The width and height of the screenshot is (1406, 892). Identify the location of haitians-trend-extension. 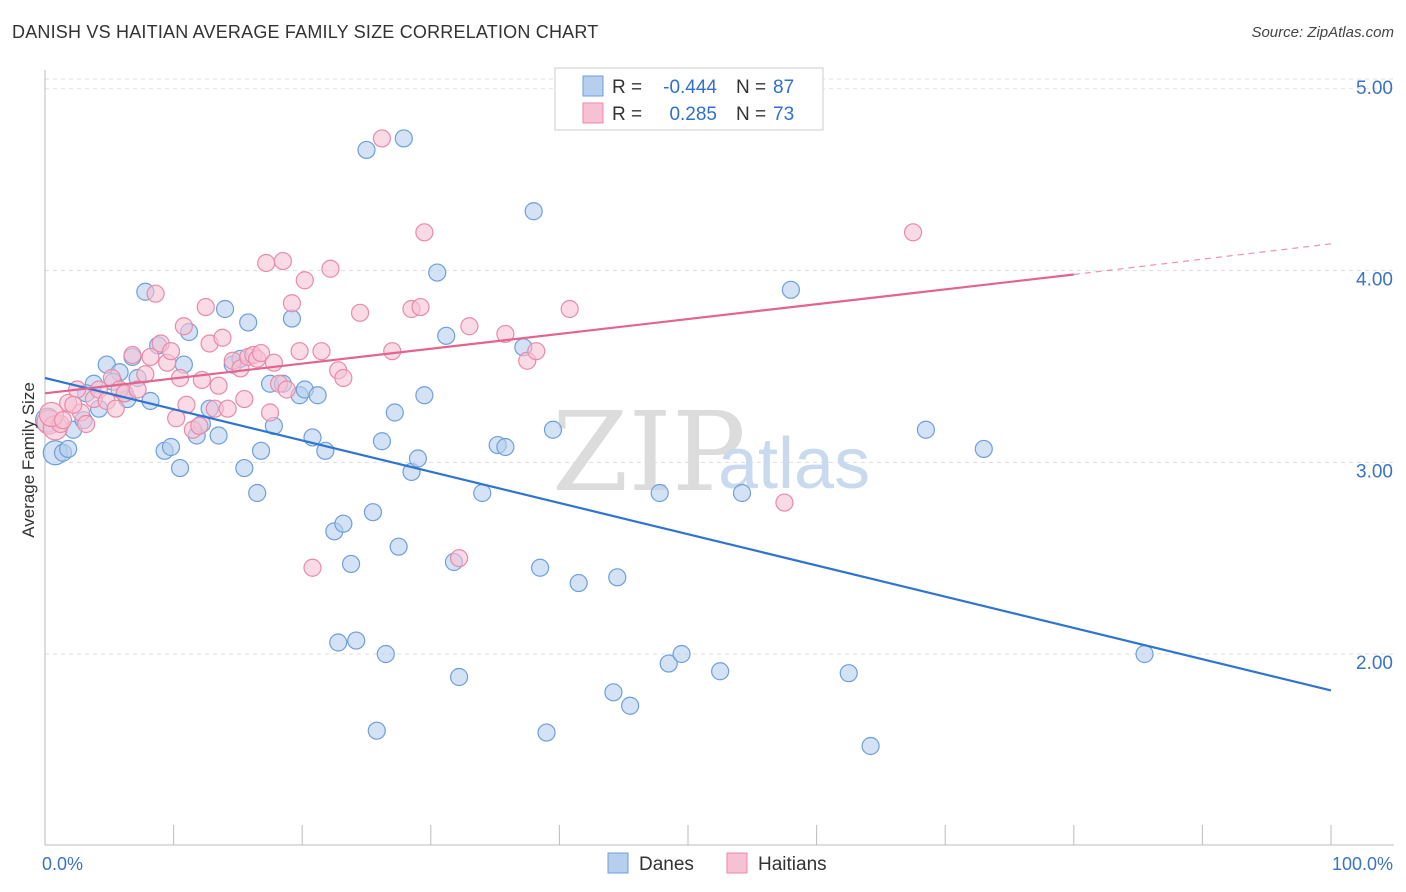
(1202, 259).